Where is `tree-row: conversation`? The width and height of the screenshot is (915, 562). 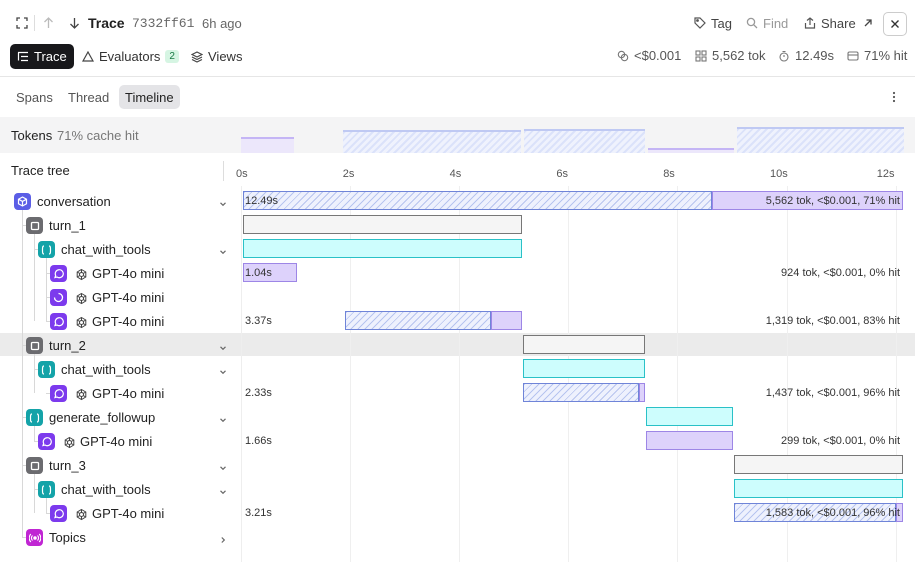 tree-row: conversation is located at coordinates (120, 203).